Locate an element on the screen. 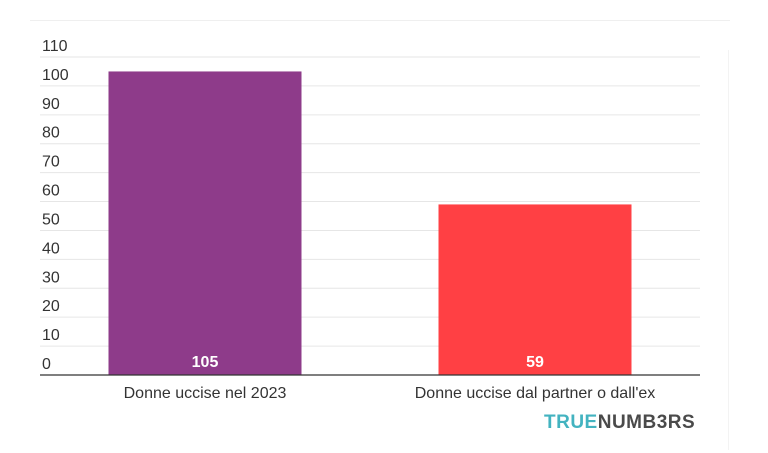 This screenshot has height=453, width=768. y-tick-label: 30 is located at coordinates (51, 277).